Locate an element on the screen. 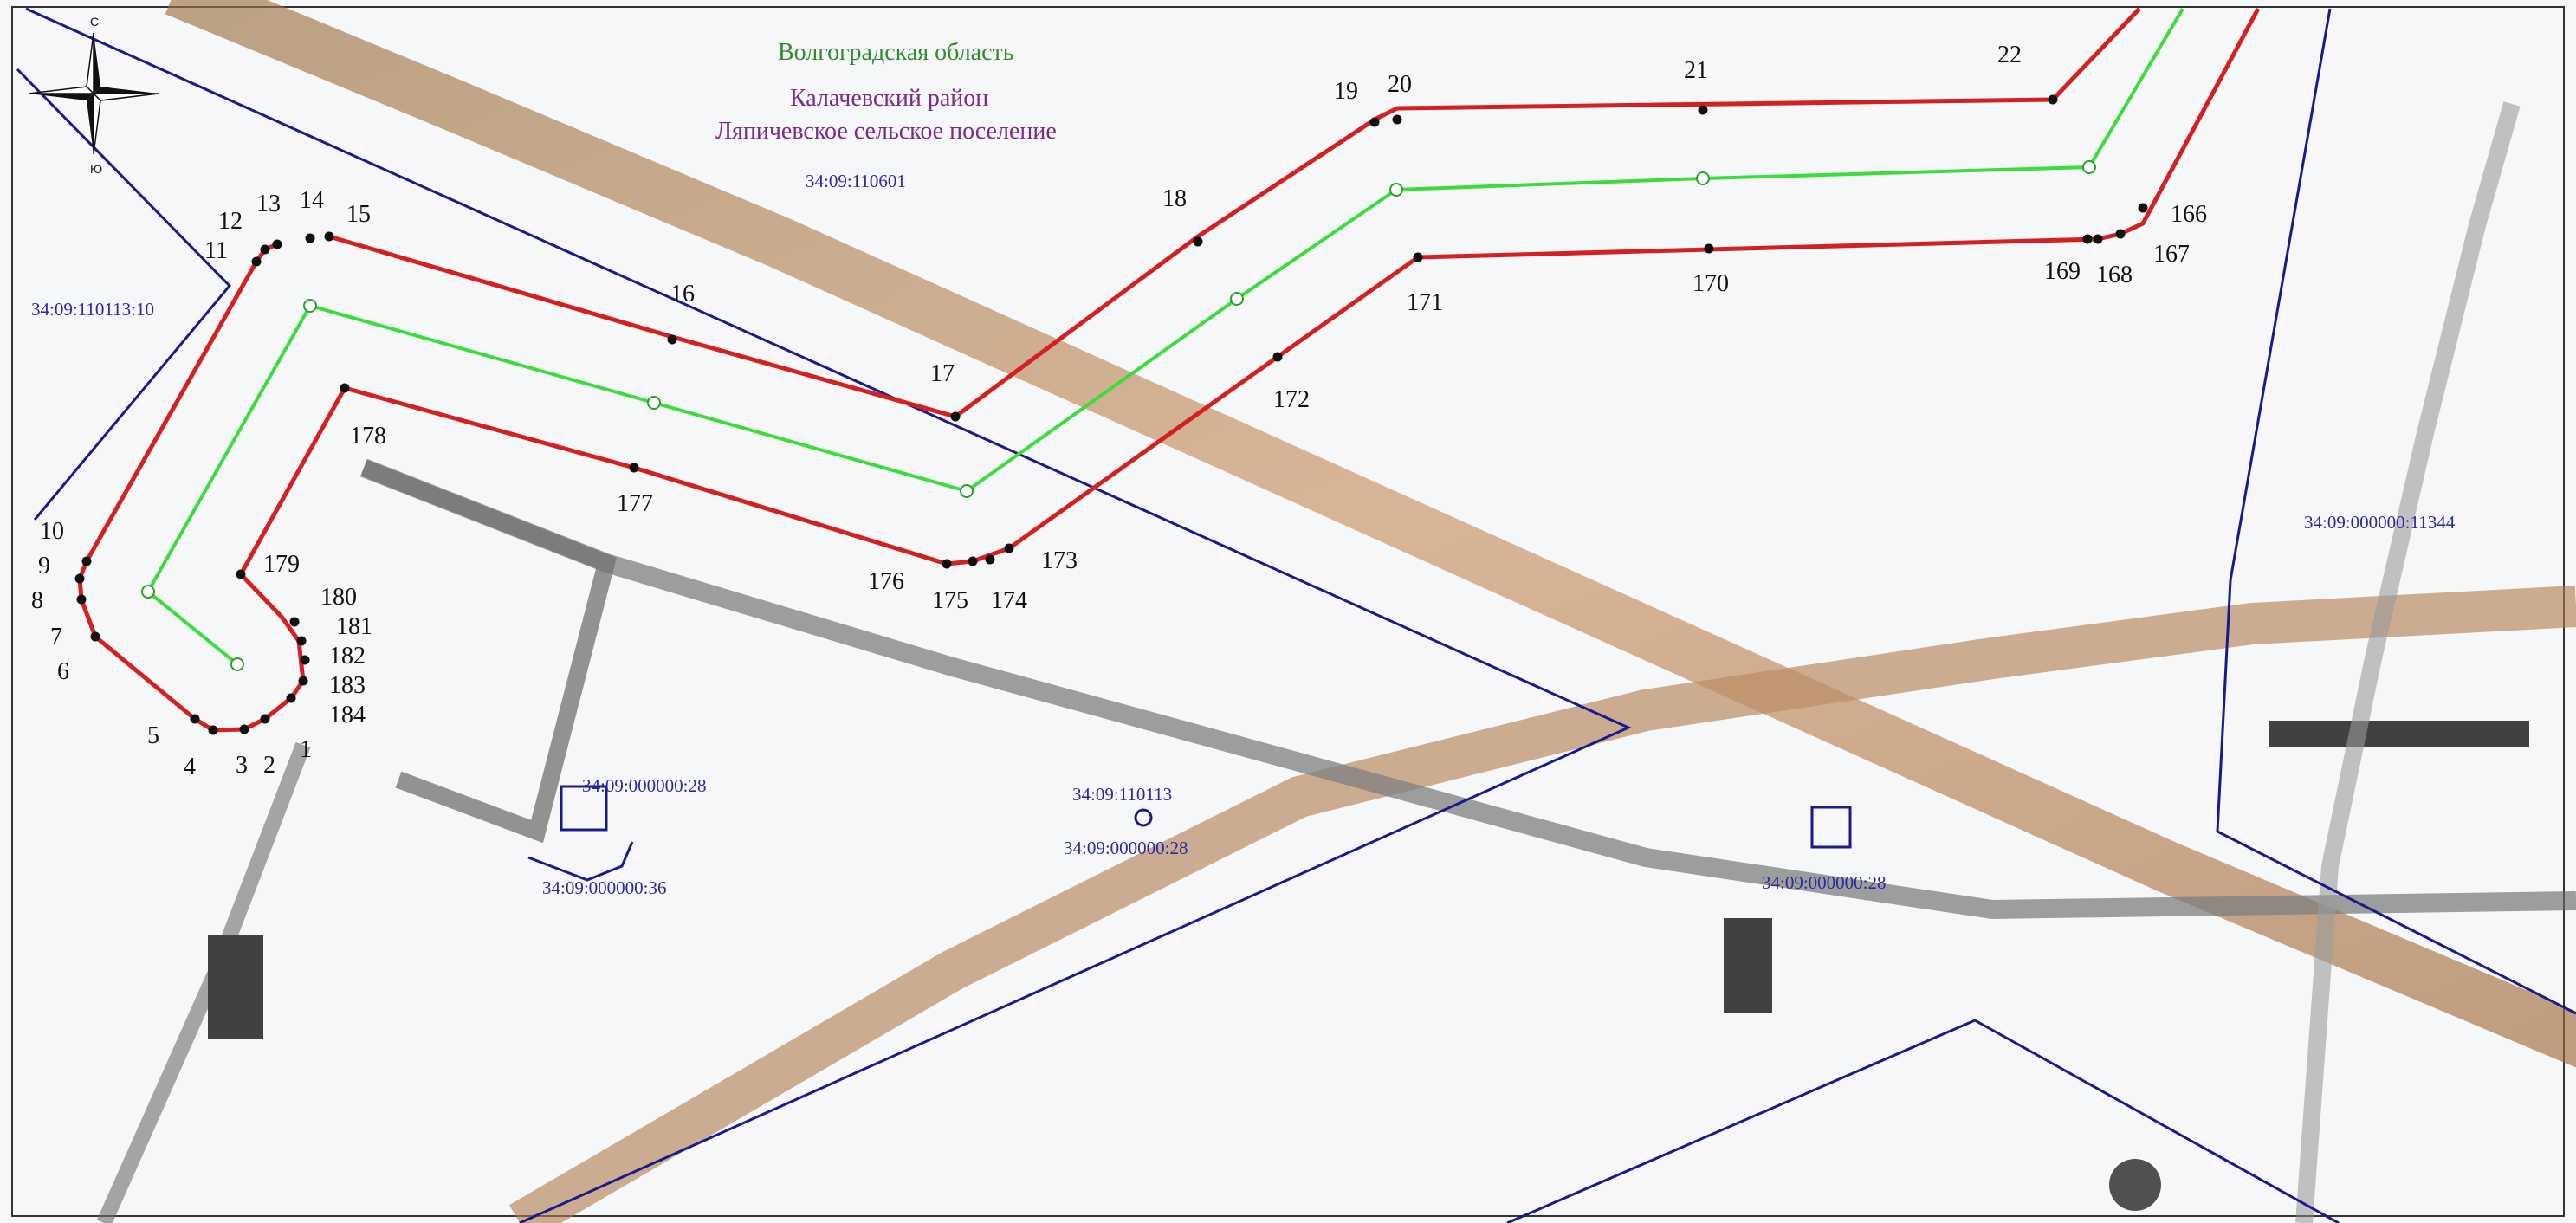  point-label: 21 is located at coordinates (1696, 70).